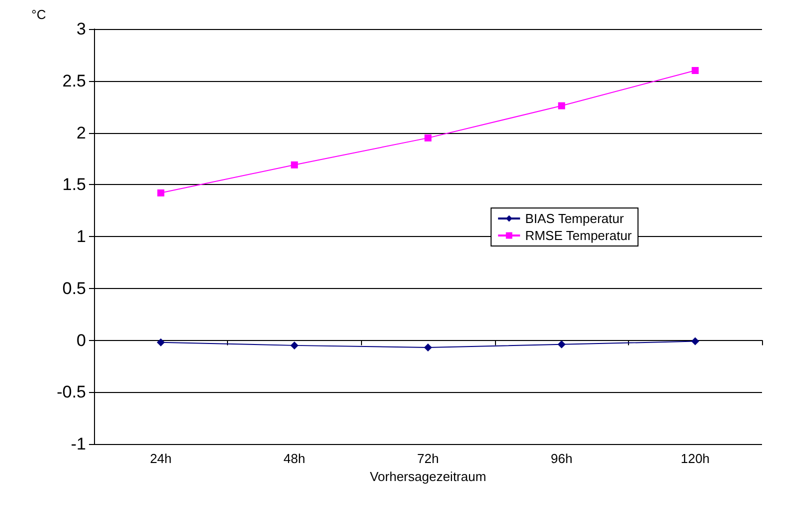 Image resolution: width=786 pixels, height=506 pixels. I want to click on x-tick-label: 48h, so click(295, 458).